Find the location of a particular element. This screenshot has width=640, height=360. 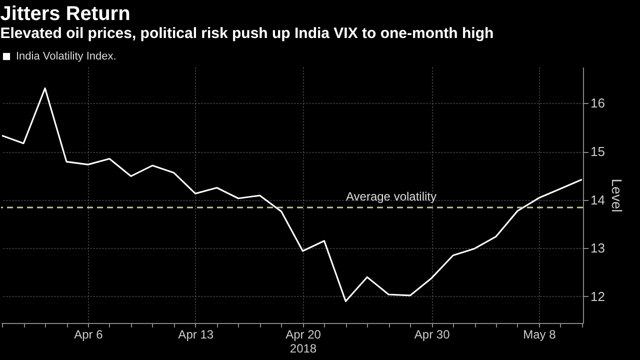

x-tick-label: Apr 13 is located at coordinates (196, 335).